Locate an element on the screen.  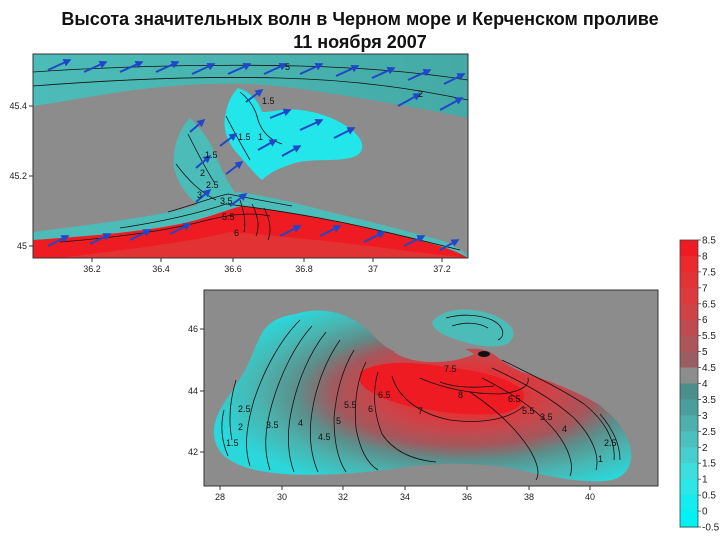
colorbar-label: 2.5 is located at coordinates (709, 432).